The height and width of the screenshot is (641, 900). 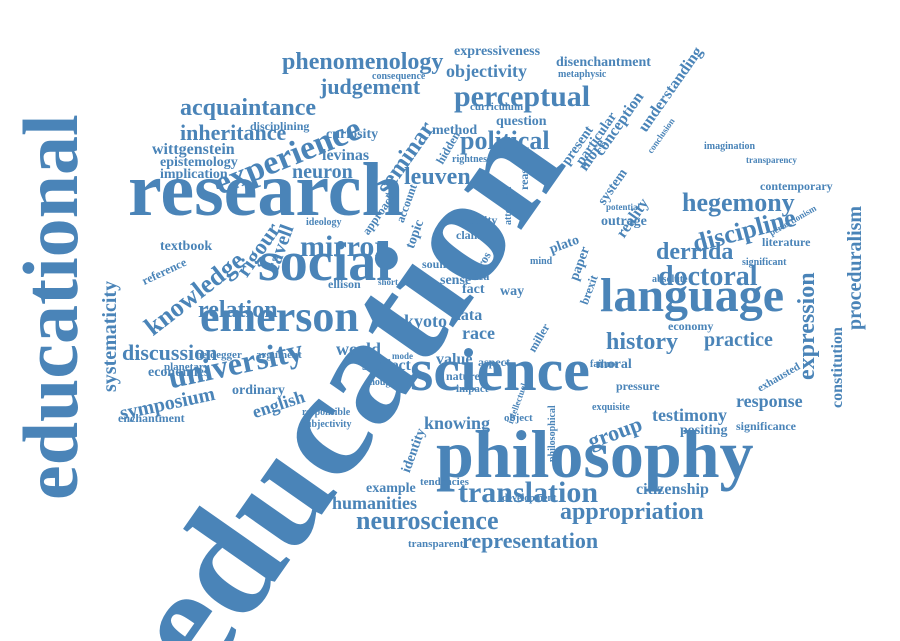 I want to click on word-constitution: constitution, so click(x=837, y=367).